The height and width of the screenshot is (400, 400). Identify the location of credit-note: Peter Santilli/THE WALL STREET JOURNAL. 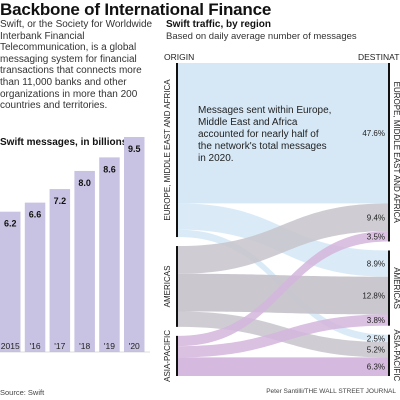
(331, 391).